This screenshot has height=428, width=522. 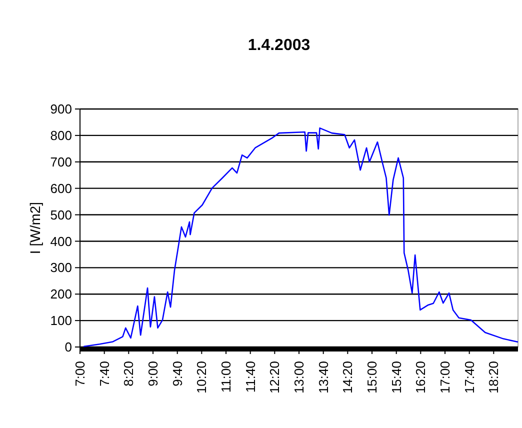 I want to click on x-tick-label: 13:40, so click(x=323, y=377).